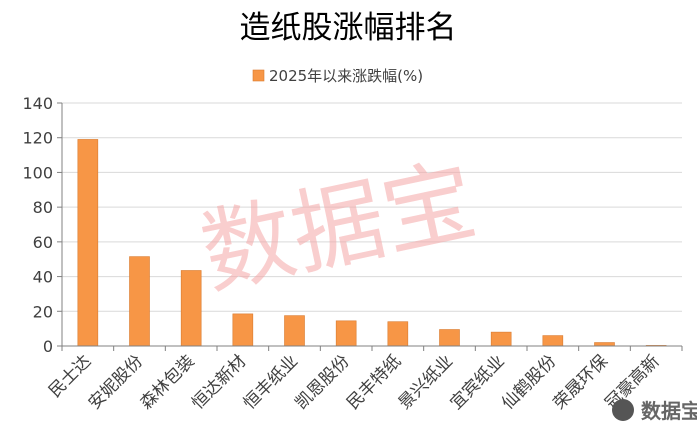 The height and width of the screenshot is (440, 697). Describe the element at coordinates (219, 382) in the screenshot. I see `x-tick-label: 恒达新材` at that location.